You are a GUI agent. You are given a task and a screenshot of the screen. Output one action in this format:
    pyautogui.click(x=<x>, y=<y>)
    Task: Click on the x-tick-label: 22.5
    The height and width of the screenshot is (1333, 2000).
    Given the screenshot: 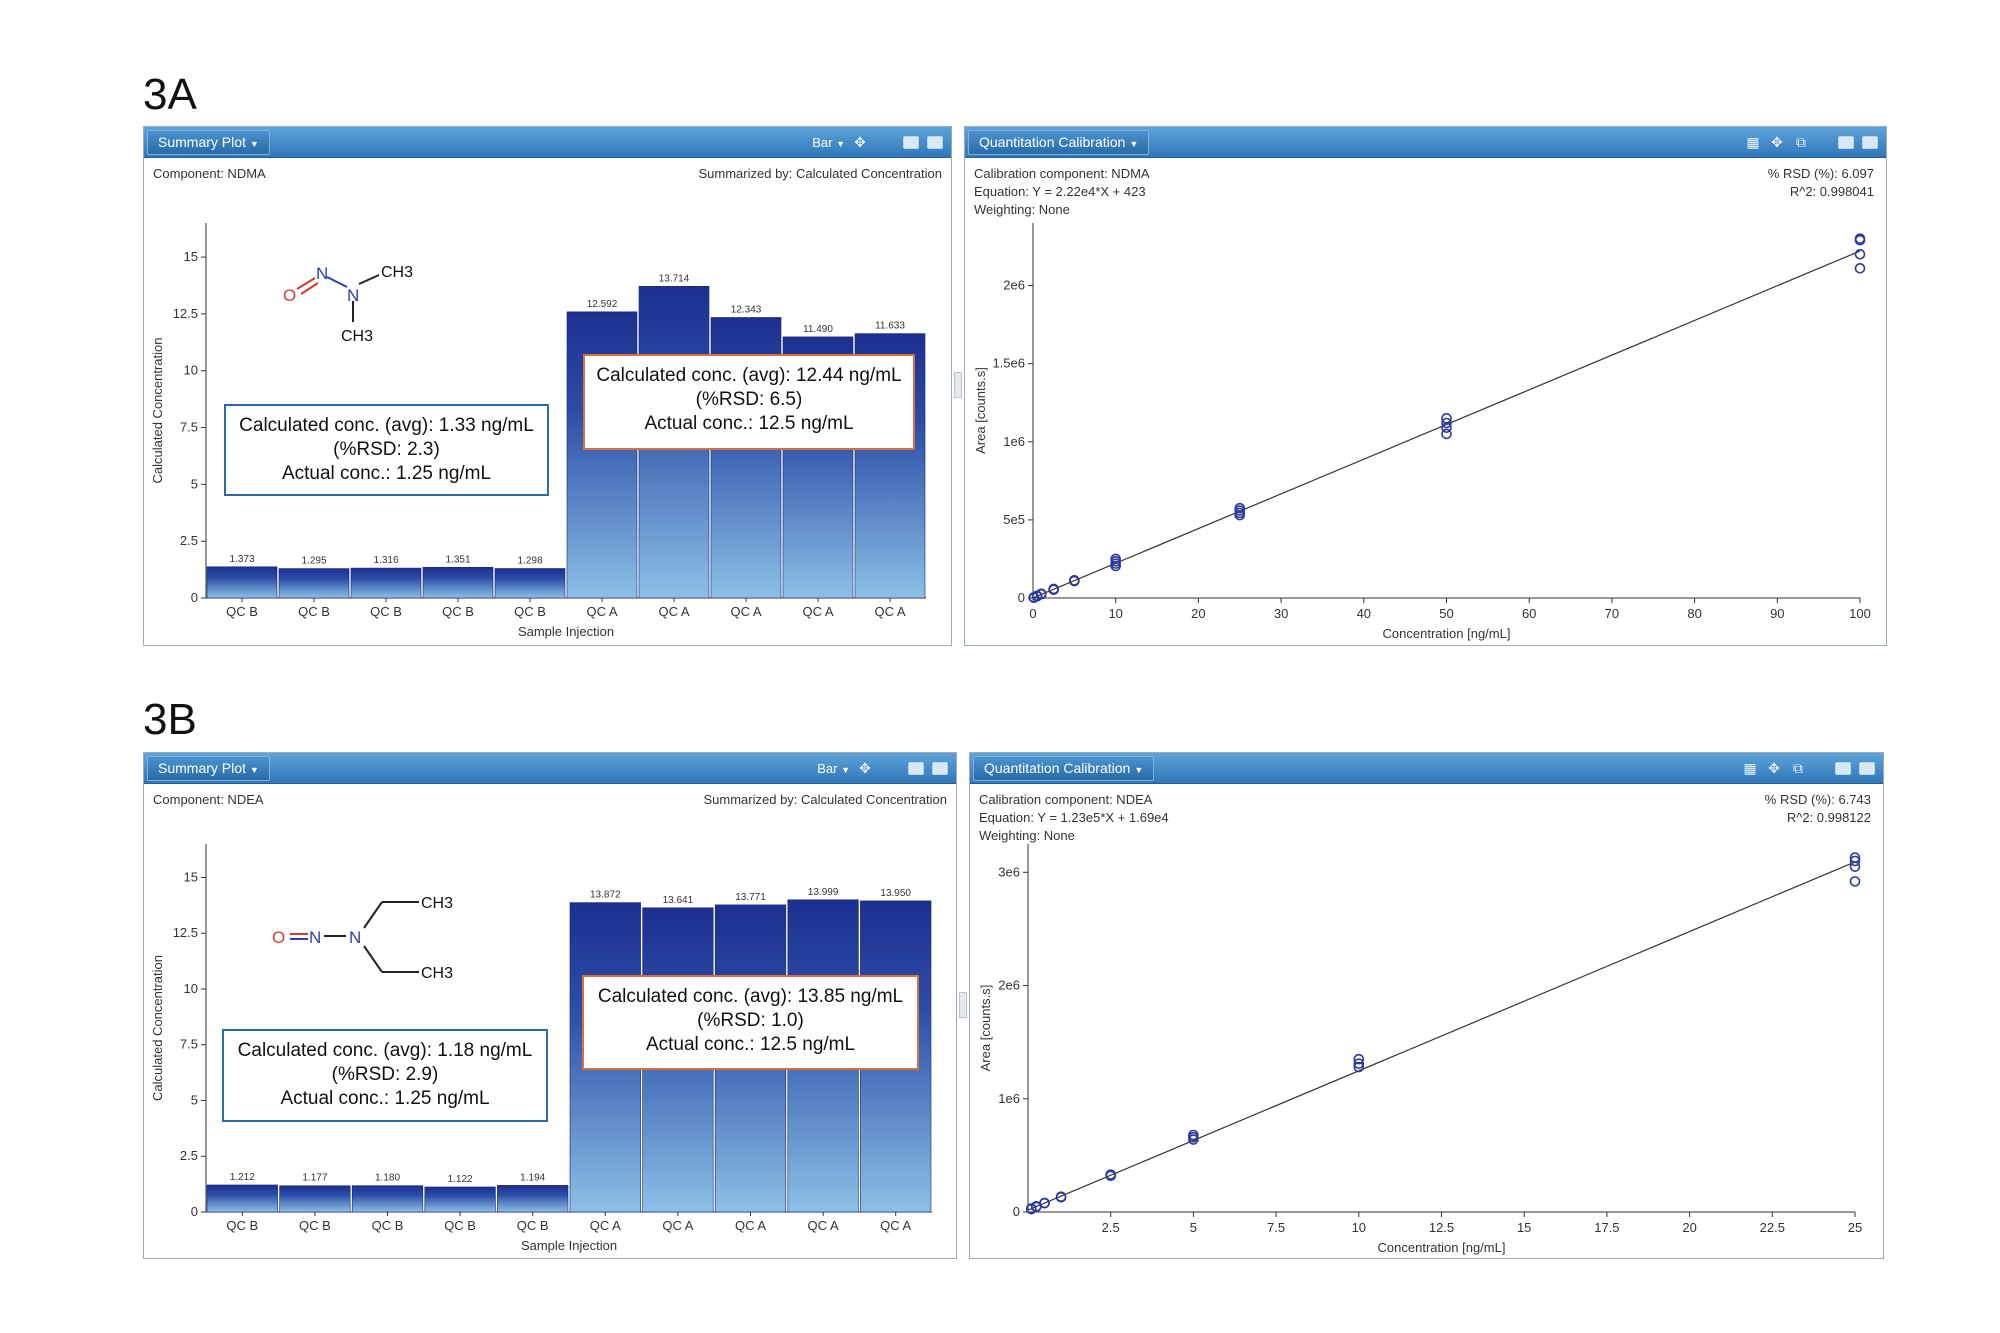 What is the action you would take?
    pyautogui.click(x=1772, y=1227)
    